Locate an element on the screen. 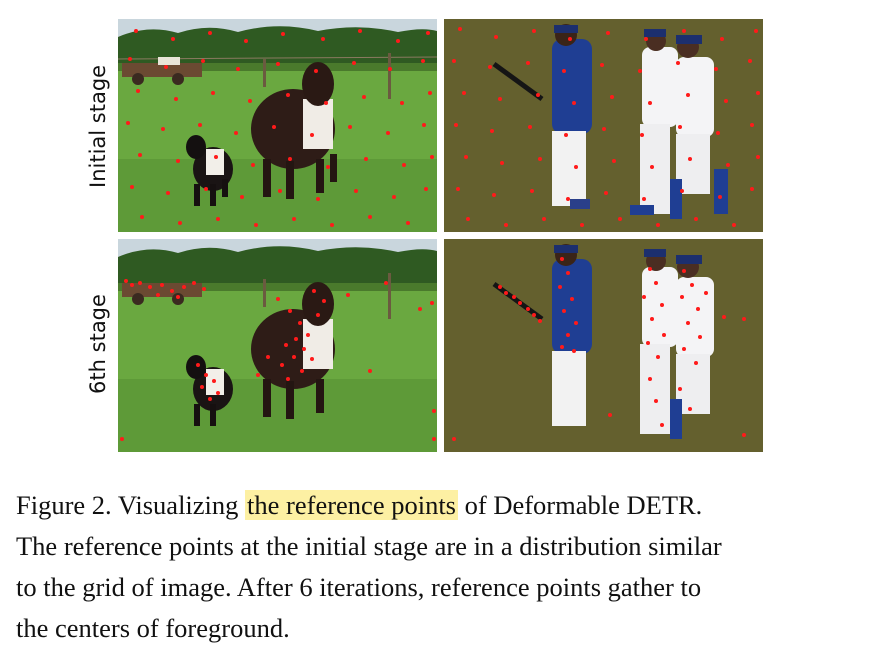  panel-baseball-initial is located at coordinates (603, 125).